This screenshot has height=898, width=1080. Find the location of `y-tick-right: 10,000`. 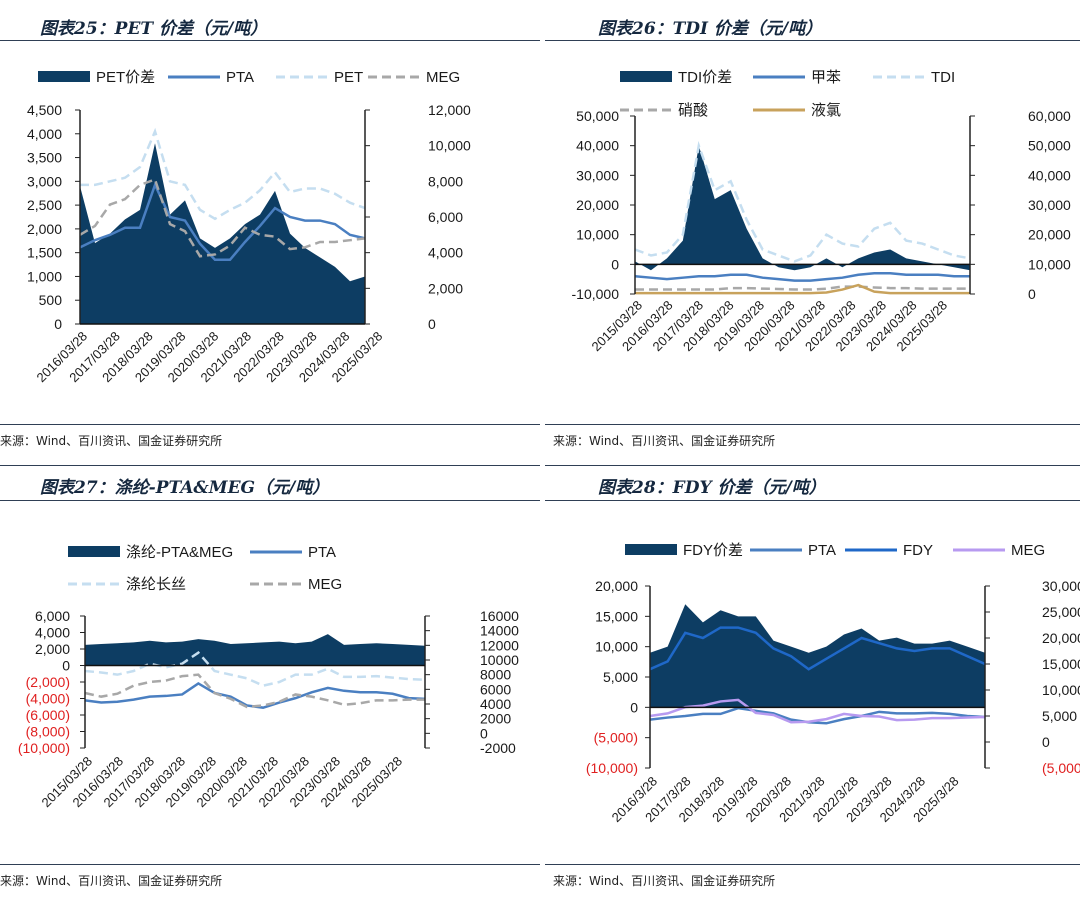

y-tick-right: 10,000 is located at coordinates (449, 146).